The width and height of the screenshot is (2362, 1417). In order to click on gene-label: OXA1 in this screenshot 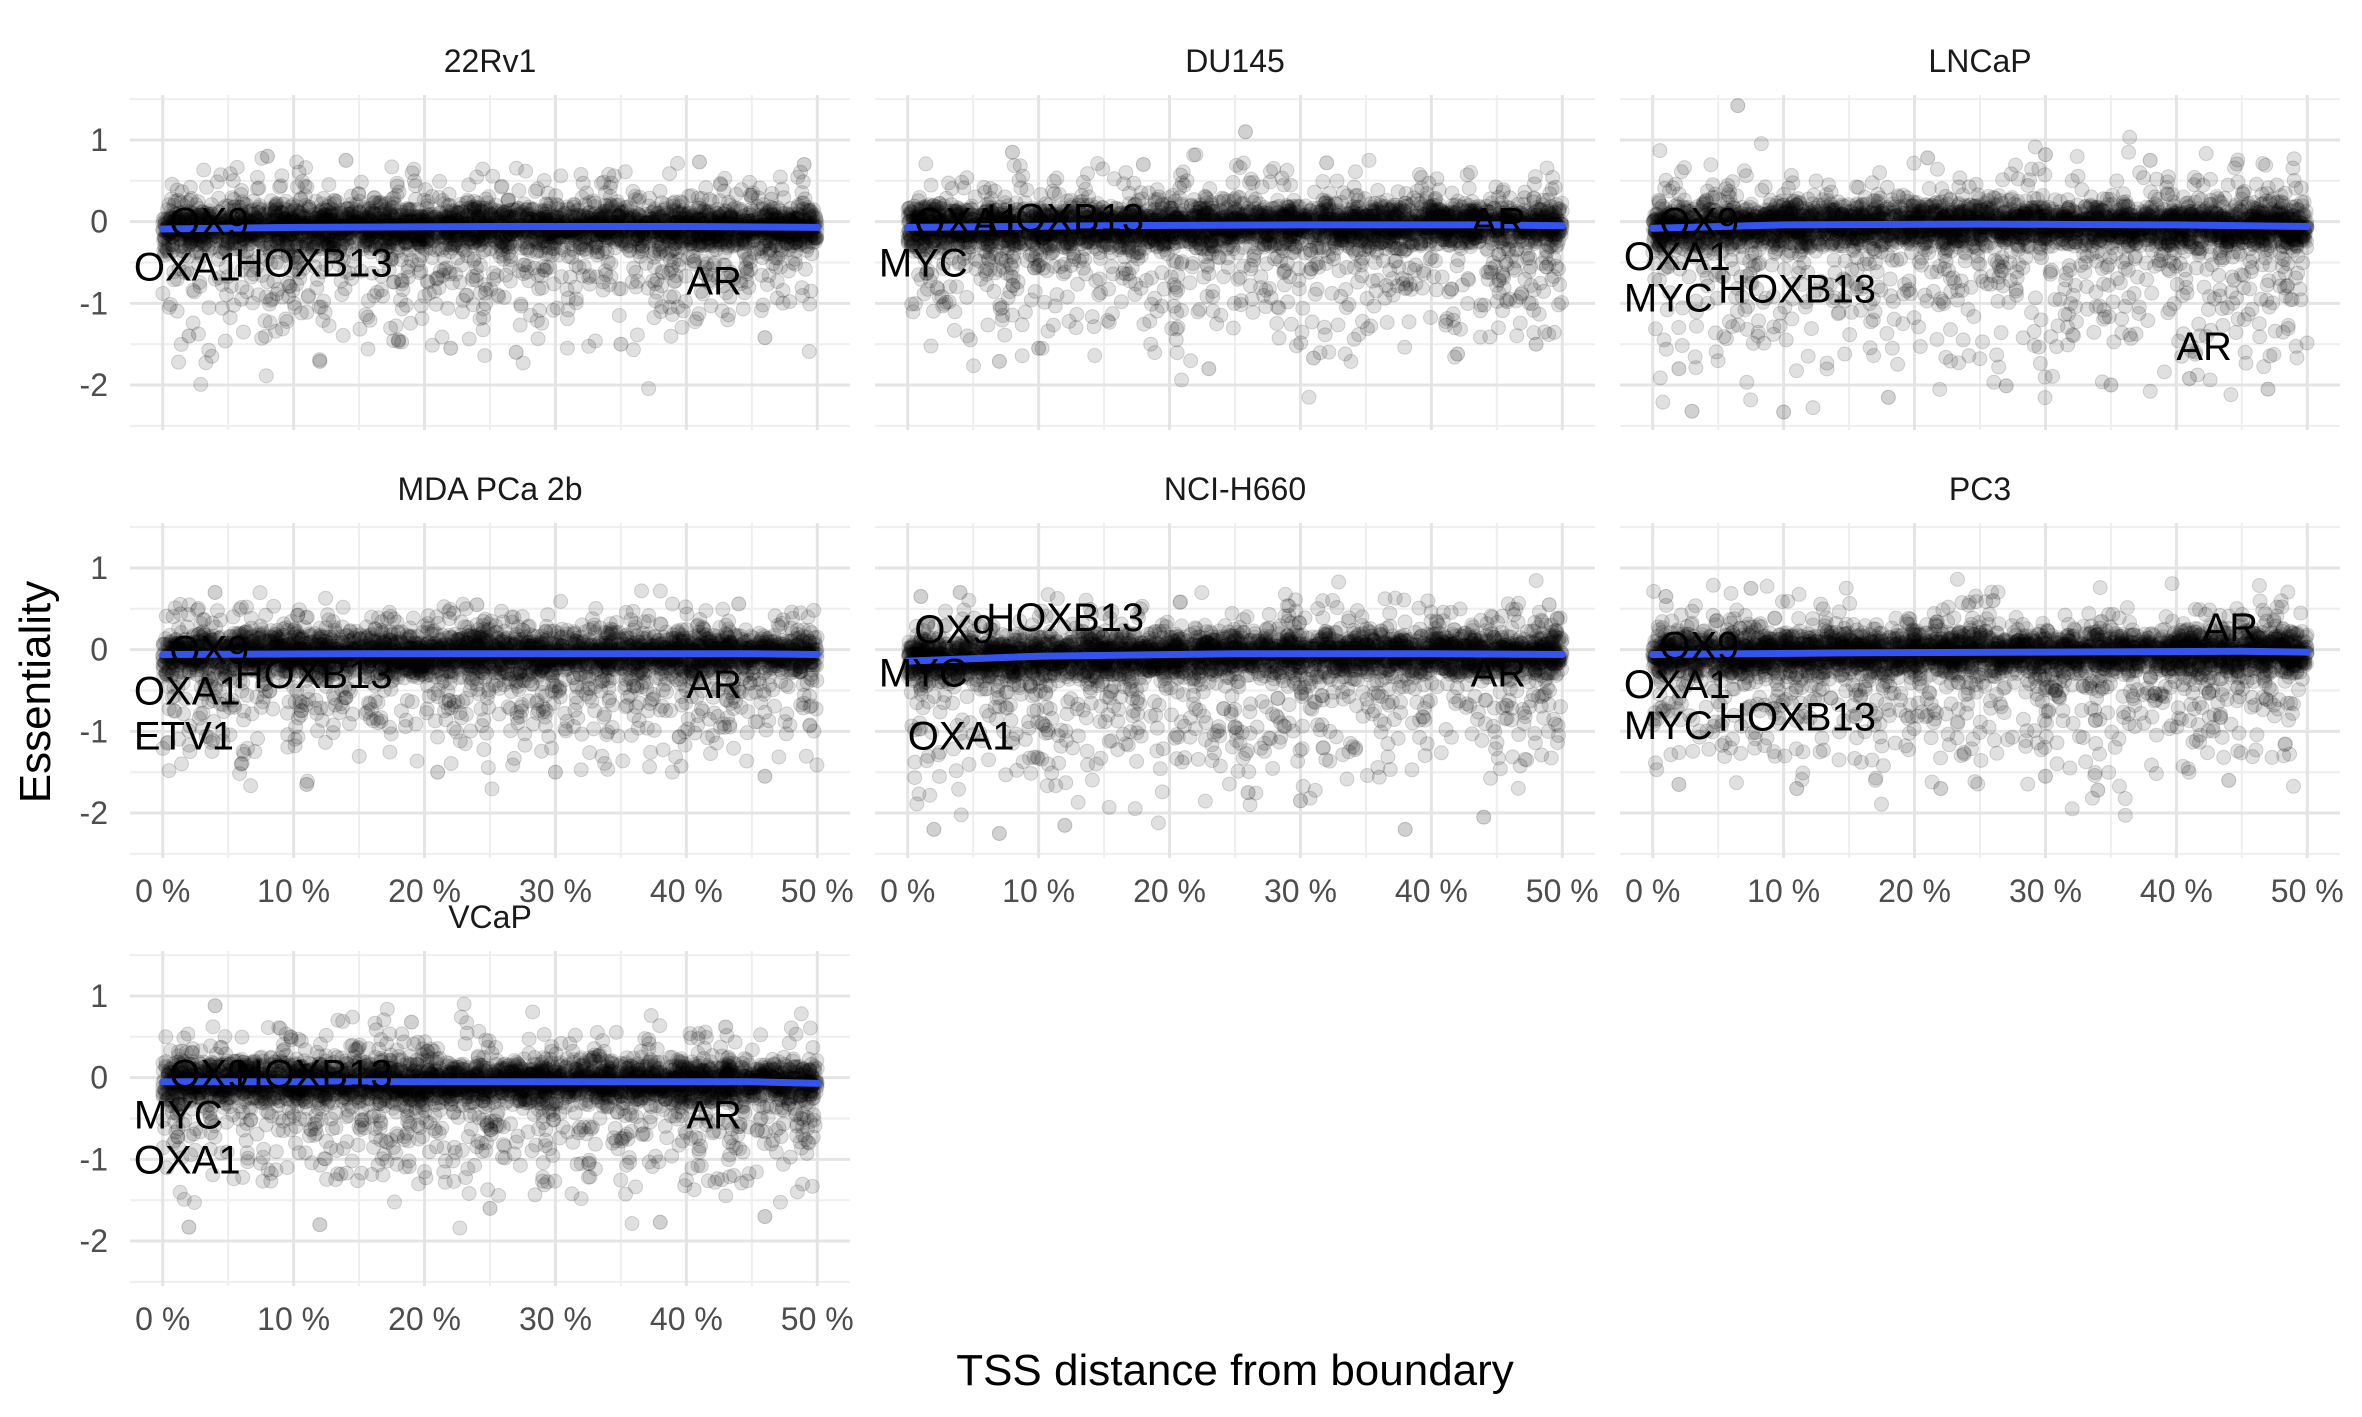, I will do `click(187, 268)`.